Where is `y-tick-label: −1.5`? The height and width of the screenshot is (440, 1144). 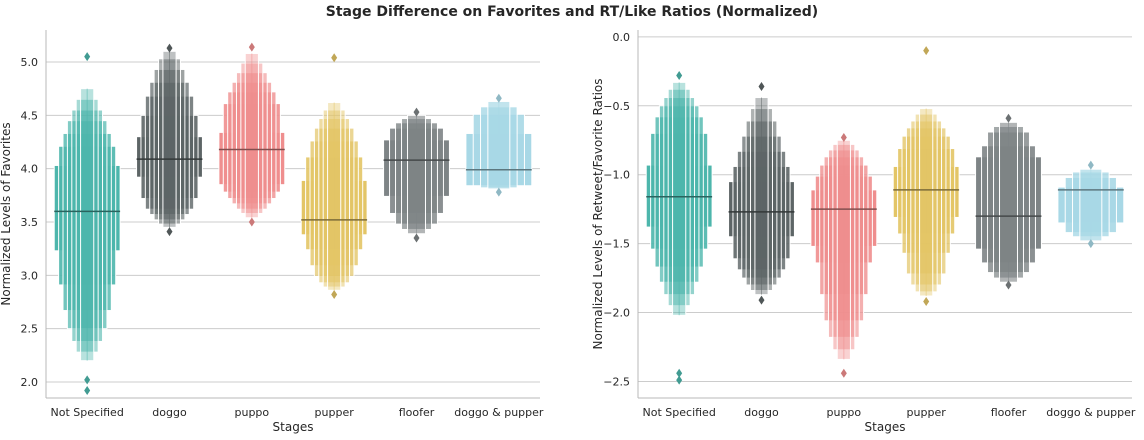
y-tick-label: −1.5 is located at coordinates (616, 244).